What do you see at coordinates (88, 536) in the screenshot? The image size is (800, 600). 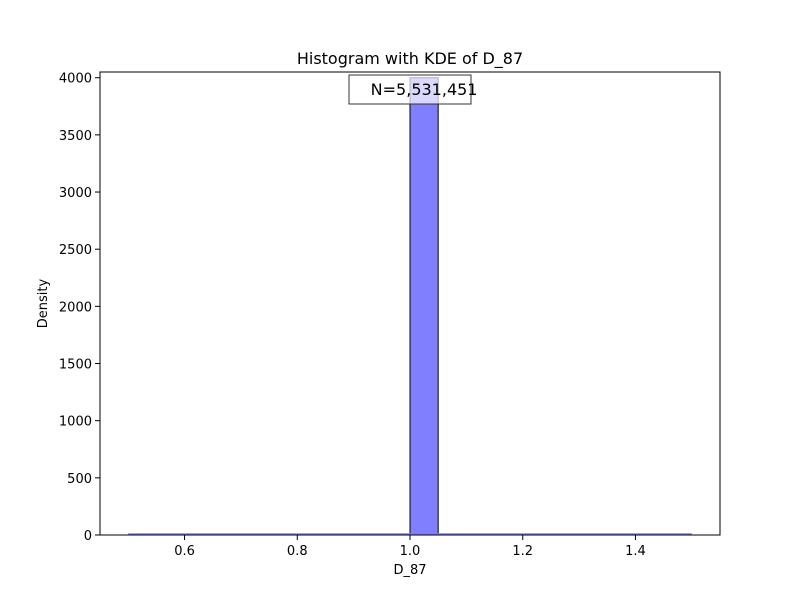 I see `y-tick-label: 0` at bounding box center [88, 536].